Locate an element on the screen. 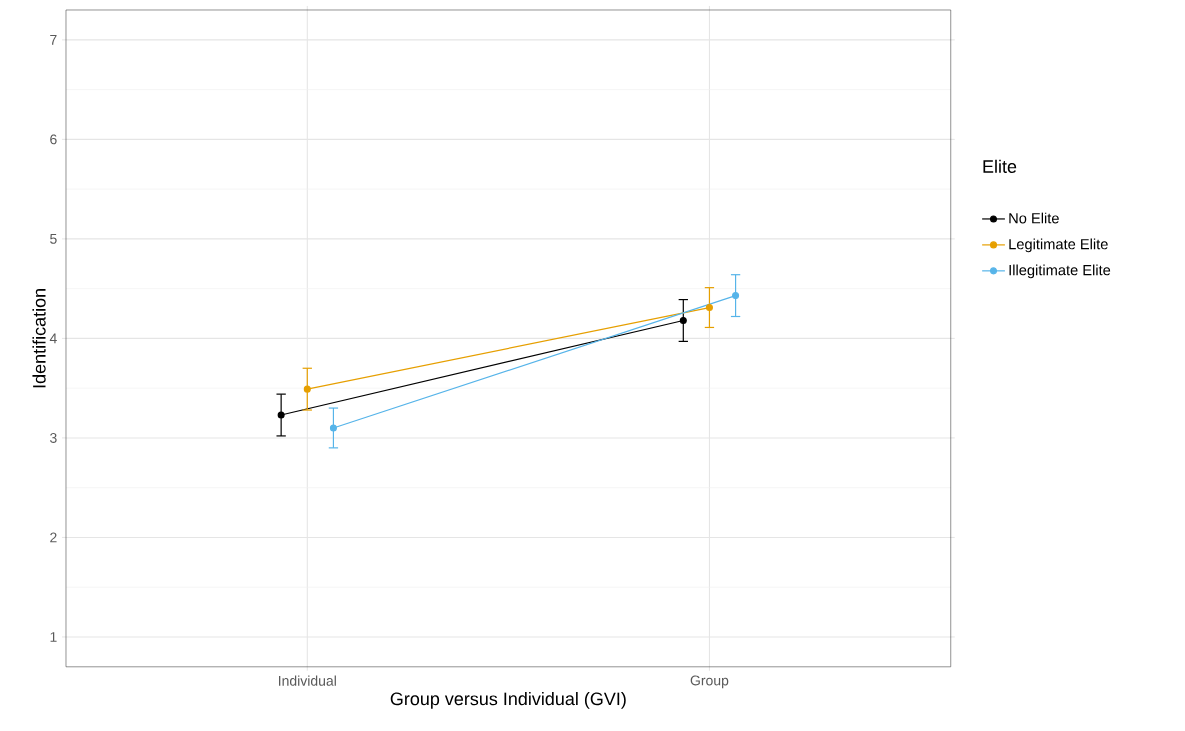 Image resolution: width=1185 pixels, height=731 pixels. x-axis-title: Group versus Individual (GVI) is located at coordinates (508, 700).